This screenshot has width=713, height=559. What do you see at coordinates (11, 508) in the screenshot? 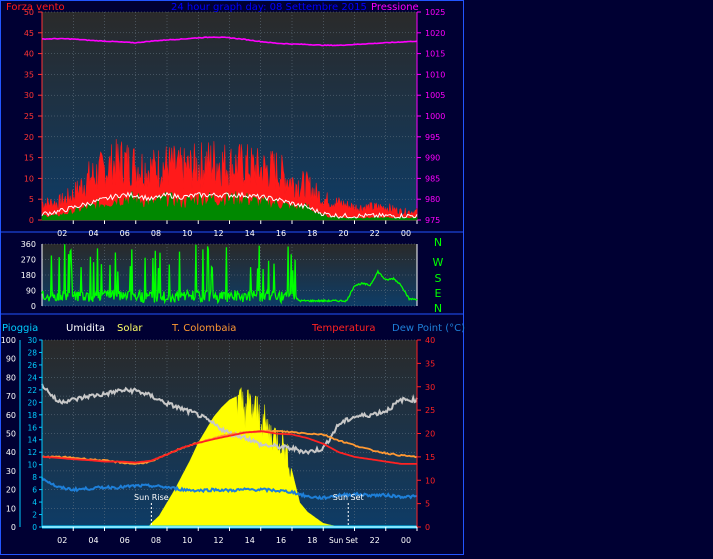
I see `rain-tick-label: 10` at bounding box center [11, 508].